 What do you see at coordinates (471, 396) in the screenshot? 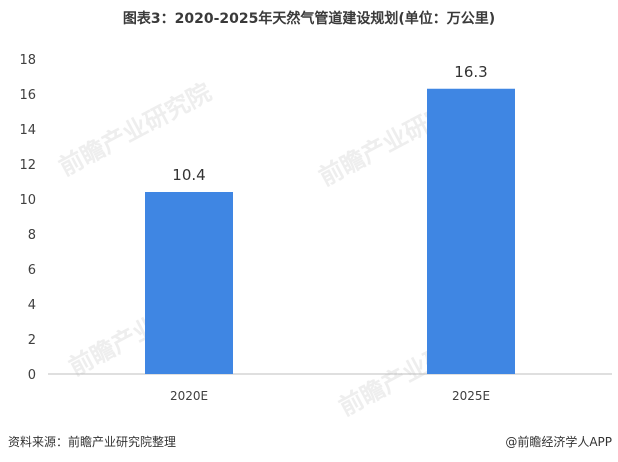
I see `x-tick-label: 2025E` at bounding box center [471, 396].